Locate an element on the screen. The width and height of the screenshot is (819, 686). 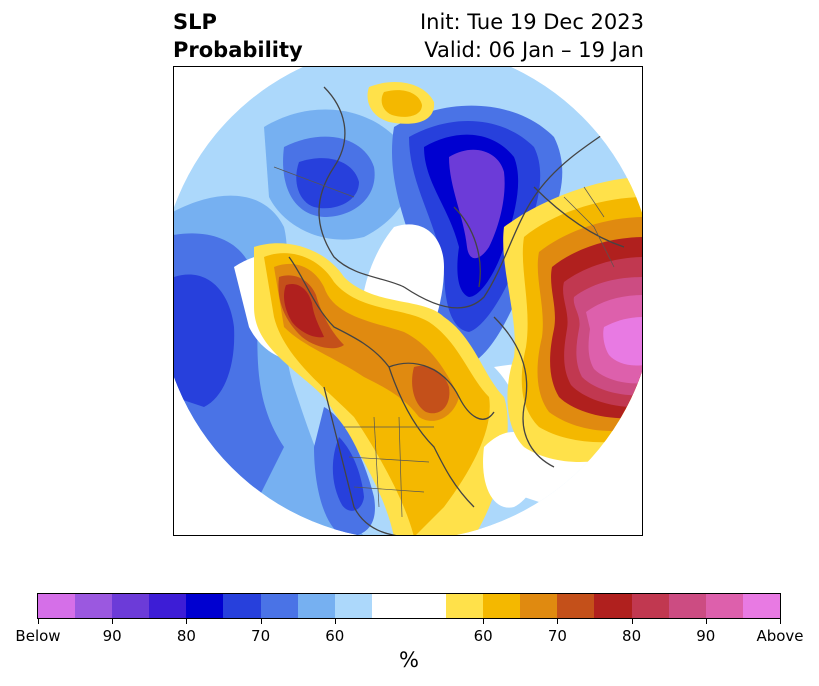
blue-zone-arctic-core is located at coordinates (477, 204).